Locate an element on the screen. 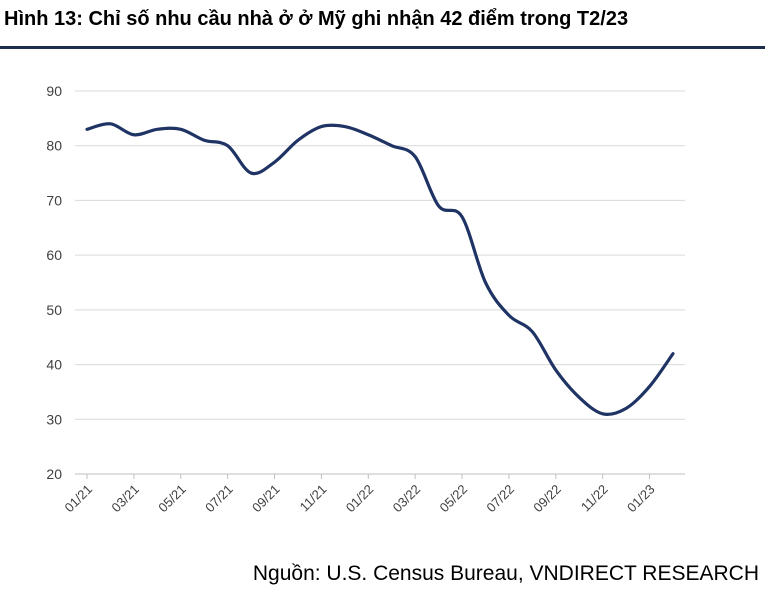 This screenshot has width=765, height=601. x-tick-label: 05/22 is located at coordinates (454, 499).